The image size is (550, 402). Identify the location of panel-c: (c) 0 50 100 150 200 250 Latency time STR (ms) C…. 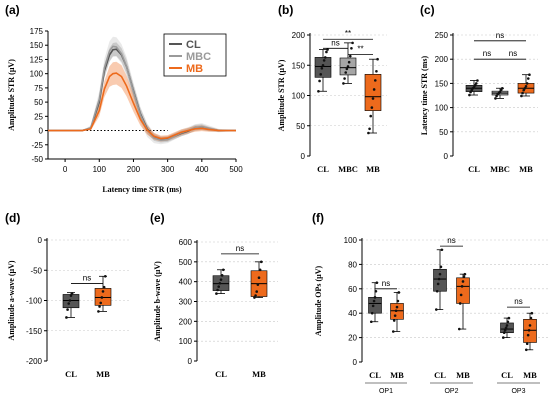
(479, 88).